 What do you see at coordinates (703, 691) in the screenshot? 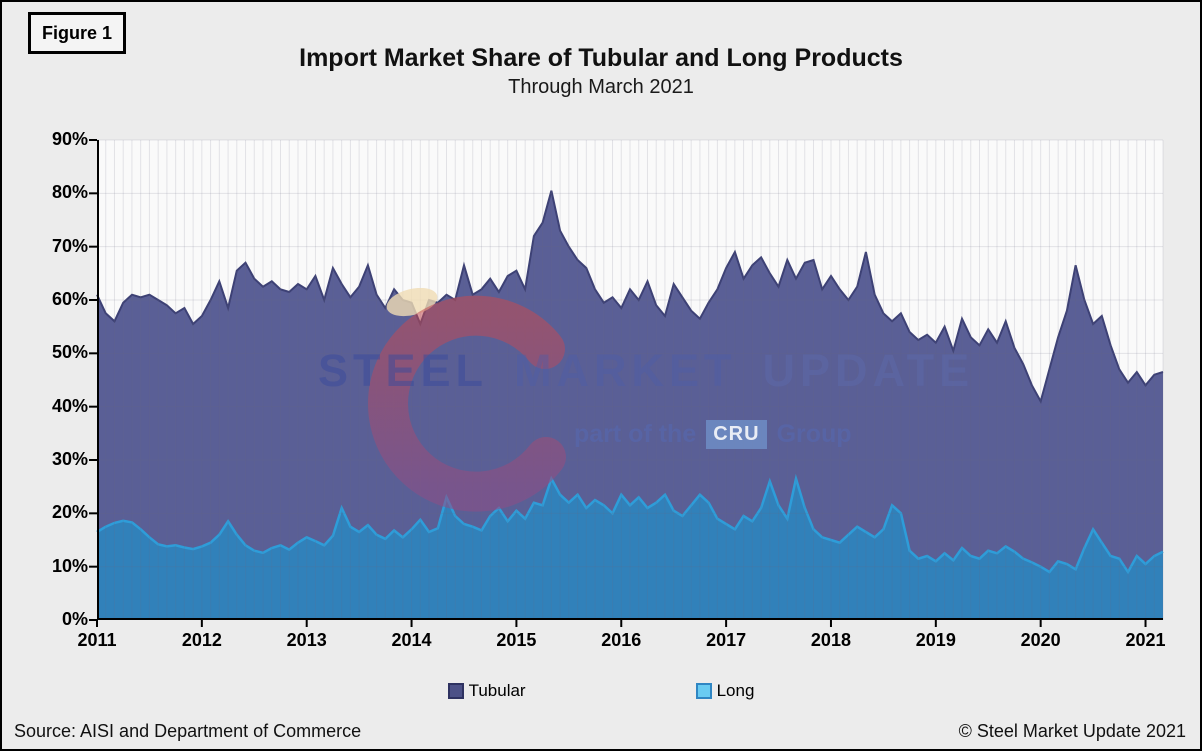
I see `long-swatch-icon` at bounding box center [703, 691].